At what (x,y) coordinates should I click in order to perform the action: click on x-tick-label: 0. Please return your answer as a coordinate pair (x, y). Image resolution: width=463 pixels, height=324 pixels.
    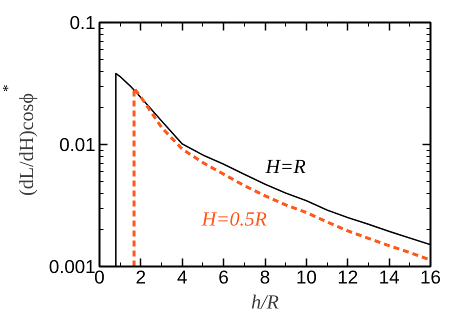
    Looking at the image, I should click on (99, 277).